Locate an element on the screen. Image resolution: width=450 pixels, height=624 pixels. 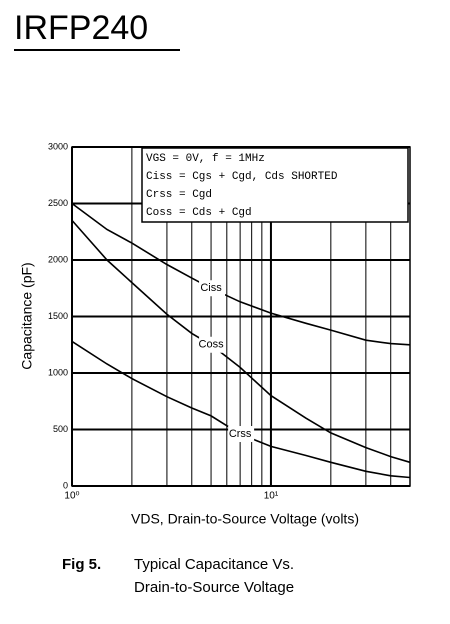
y-axis-label: Capacitance (pF) is located at coordinates (27, 315).